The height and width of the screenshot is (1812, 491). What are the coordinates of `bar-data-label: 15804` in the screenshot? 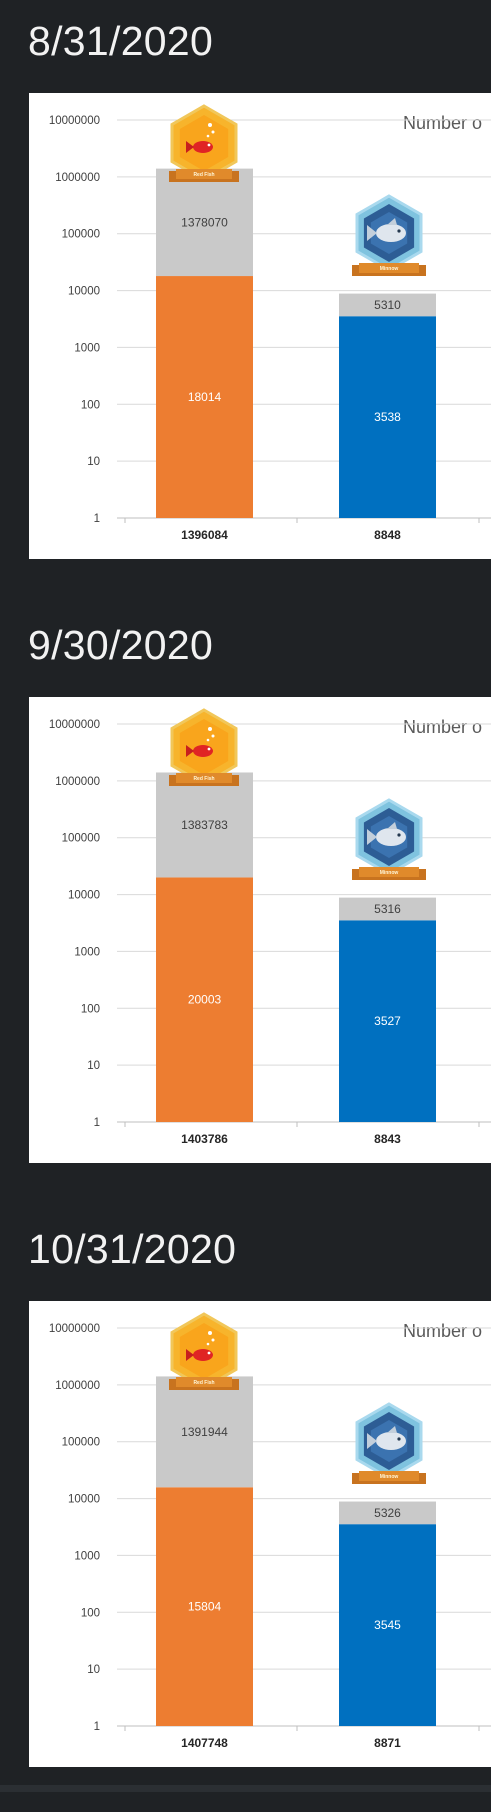 It's located at (205, 1607).